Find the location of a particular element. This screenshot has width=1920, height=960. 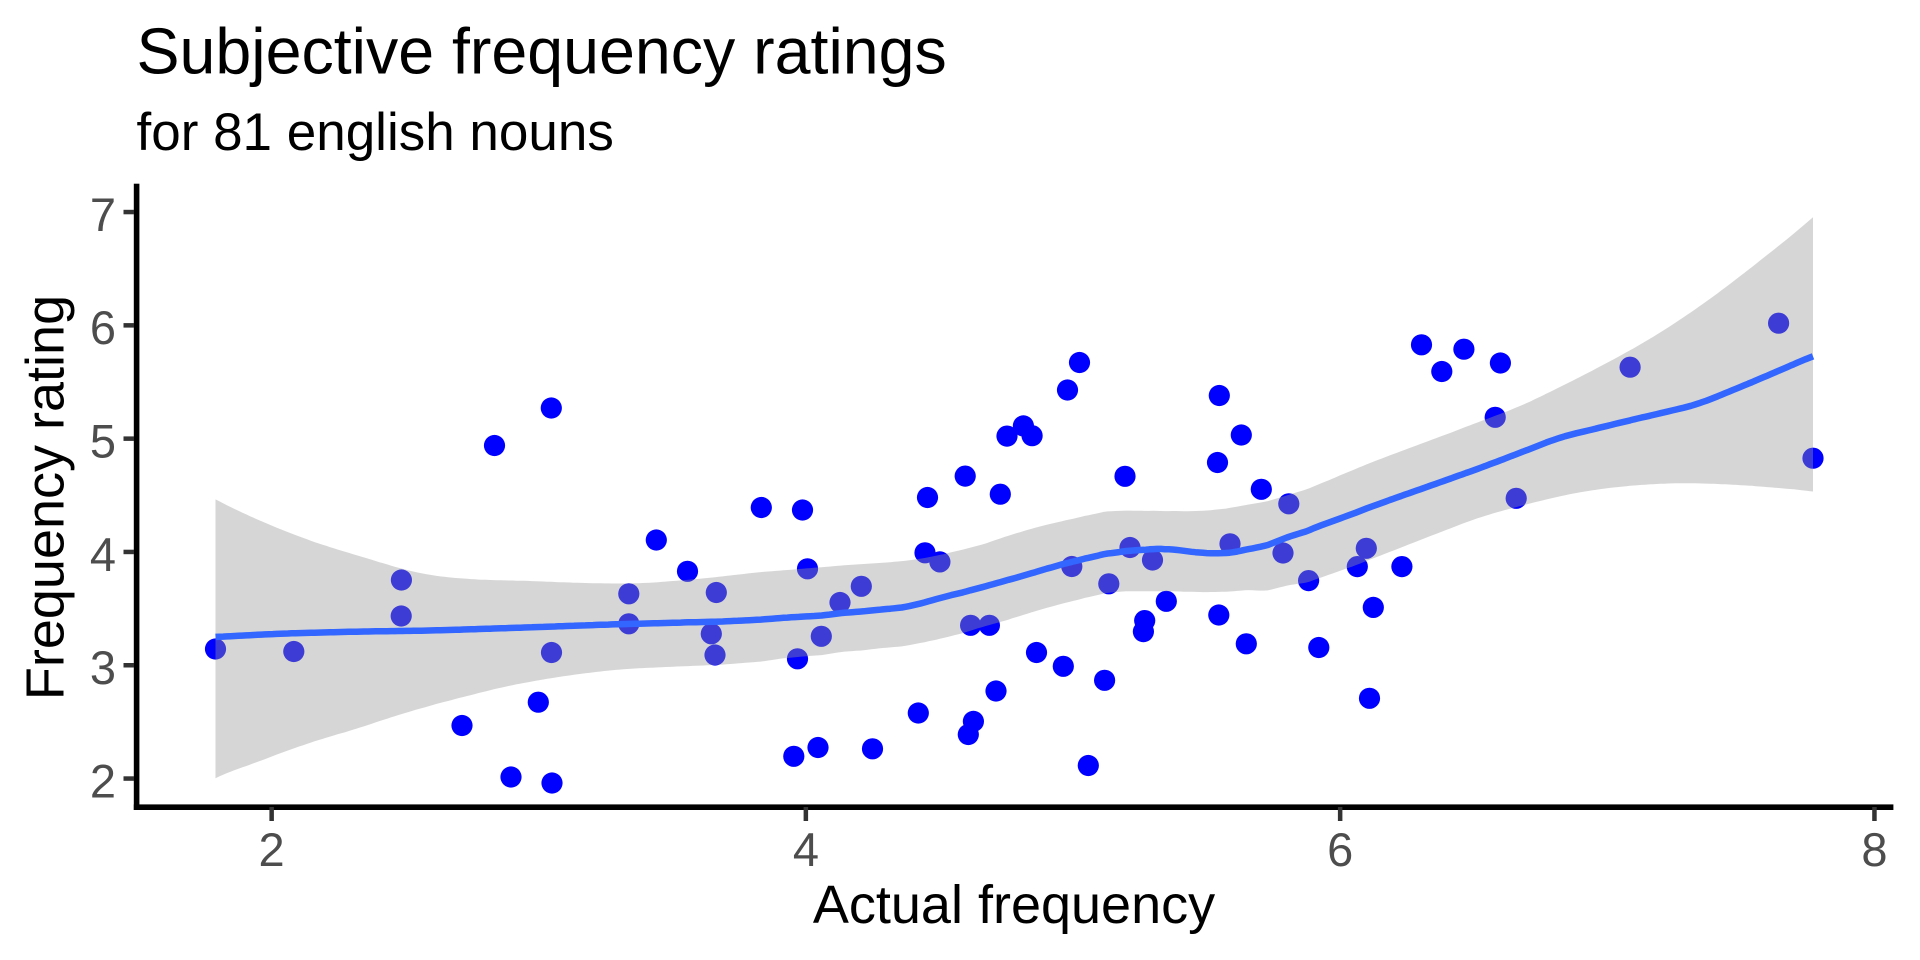

svg-text: Subjective frequency ratings is located at coordinates (542, 52).